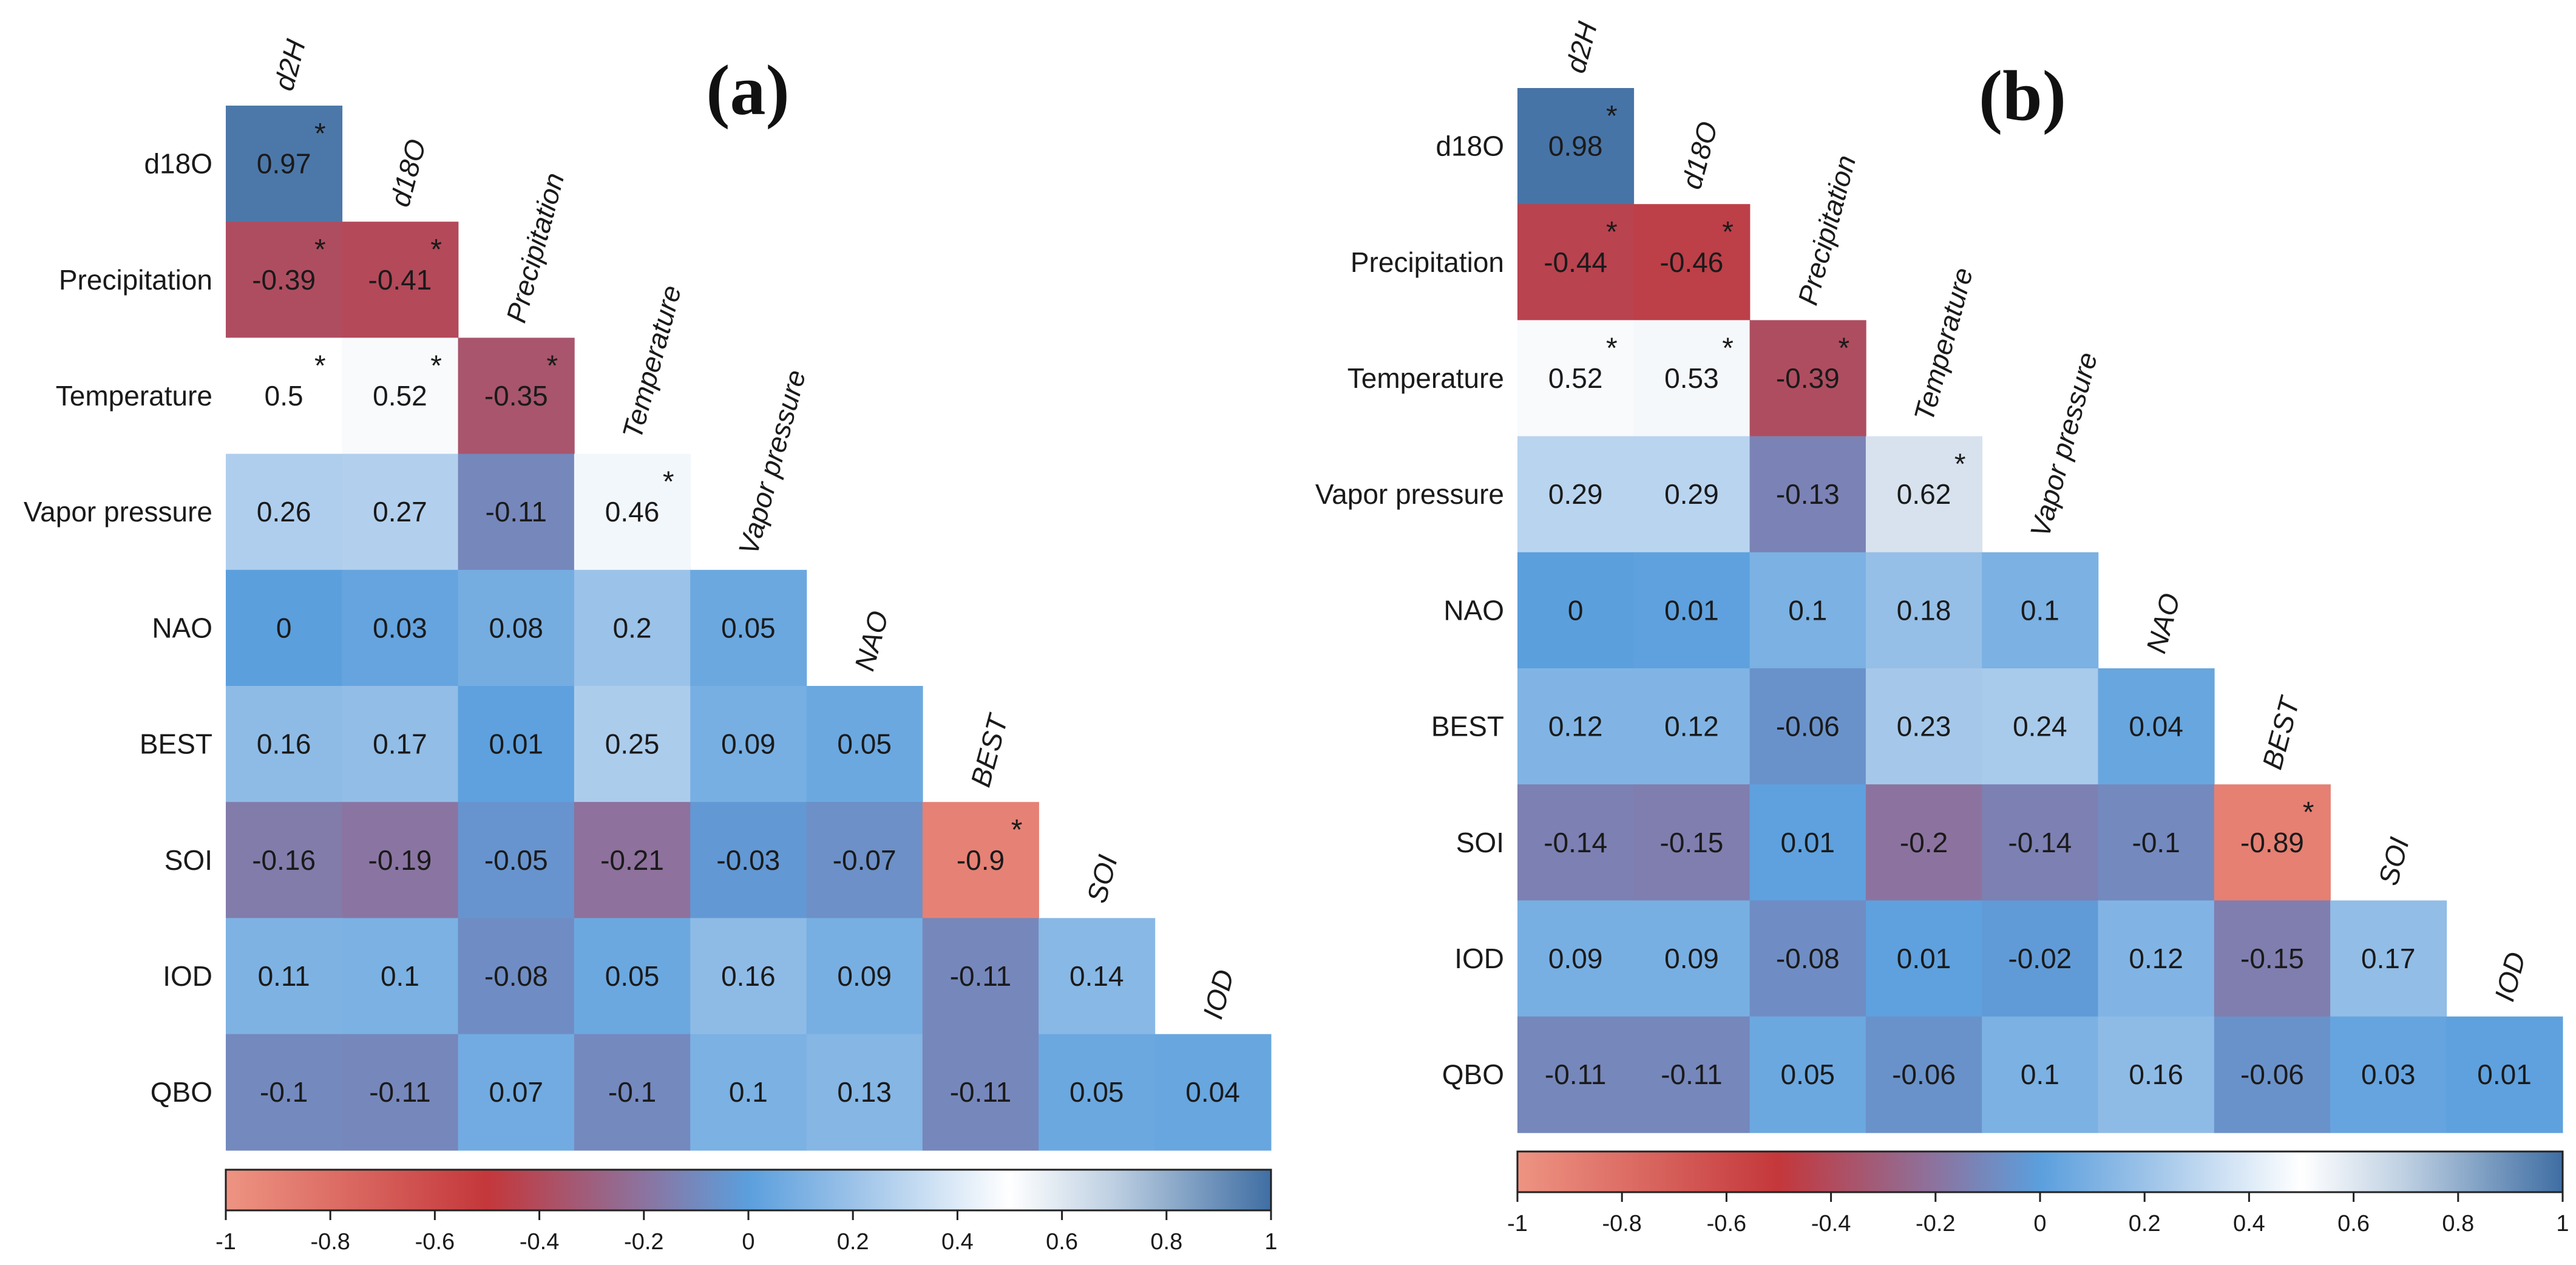  I want to click on colorbar-tick-label: 0.2, so click(853, 1242).